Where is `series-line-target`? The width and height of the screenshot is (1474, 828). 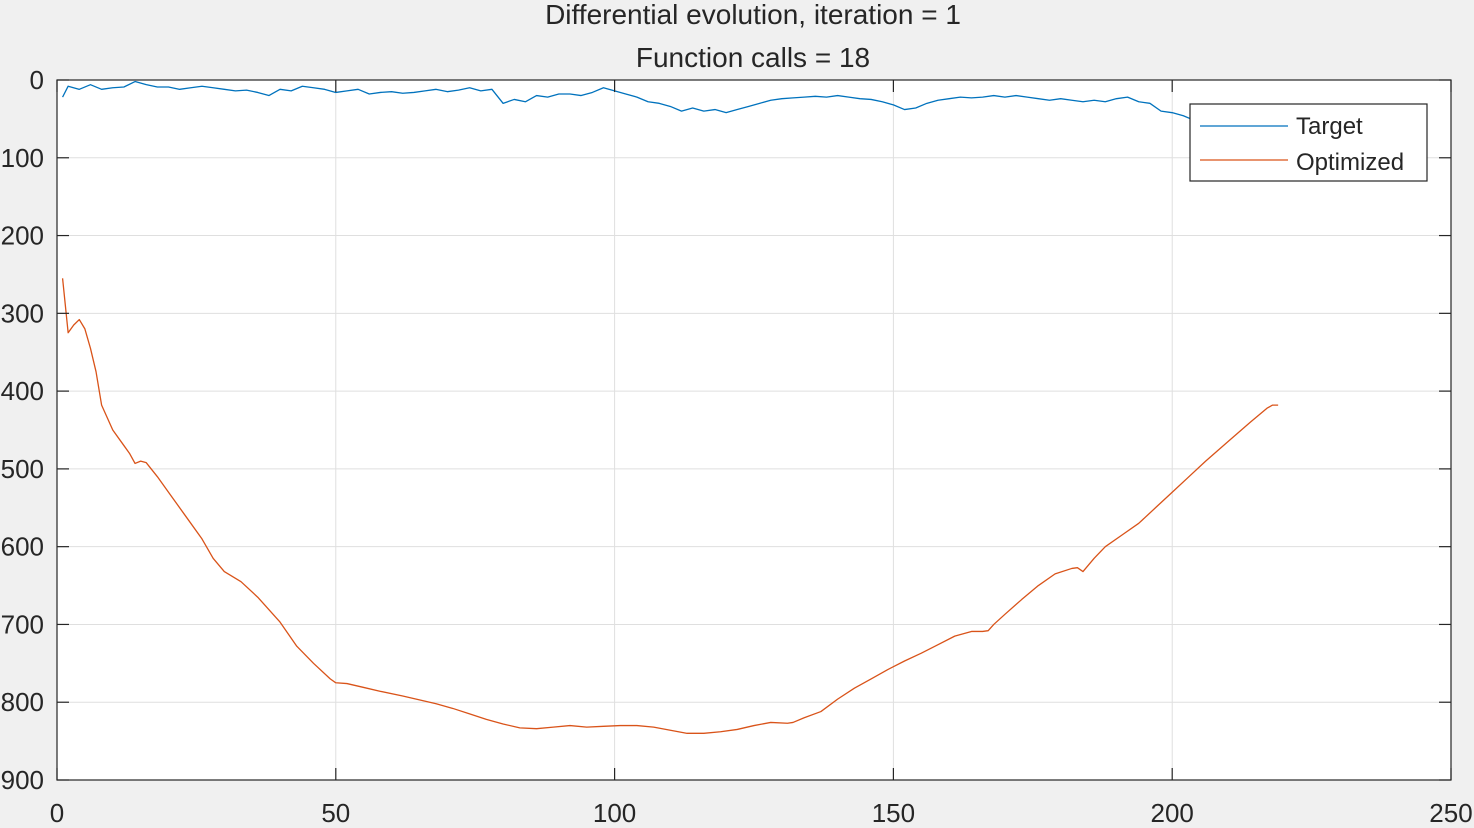 series-line-target is located at coordinates (634, 102).